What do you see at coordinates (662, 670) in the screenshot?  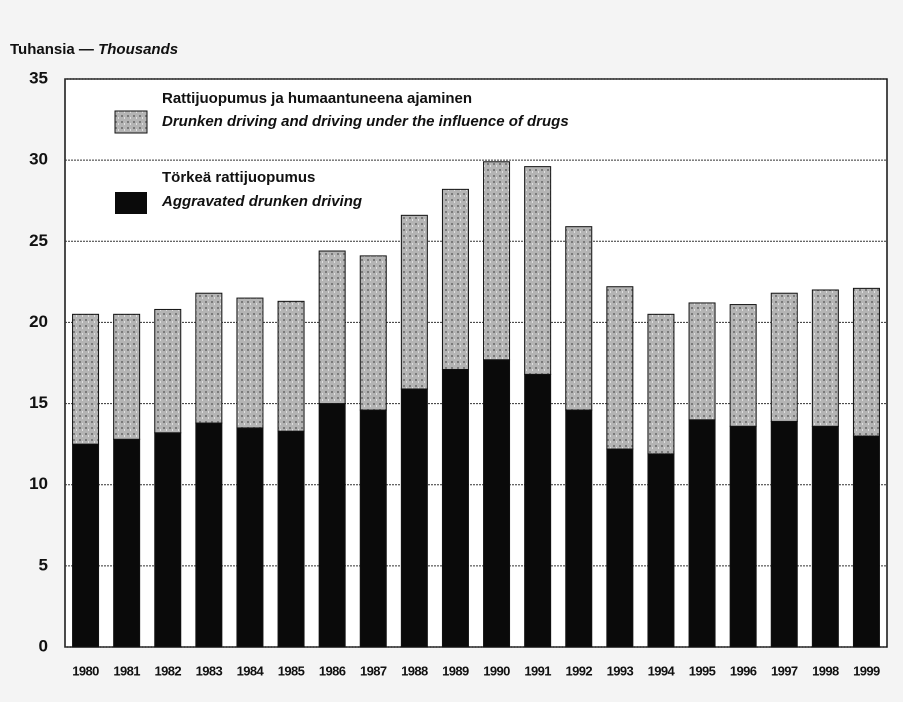 I see `x-tick-label: 1994` at bounding box center [662, 670].